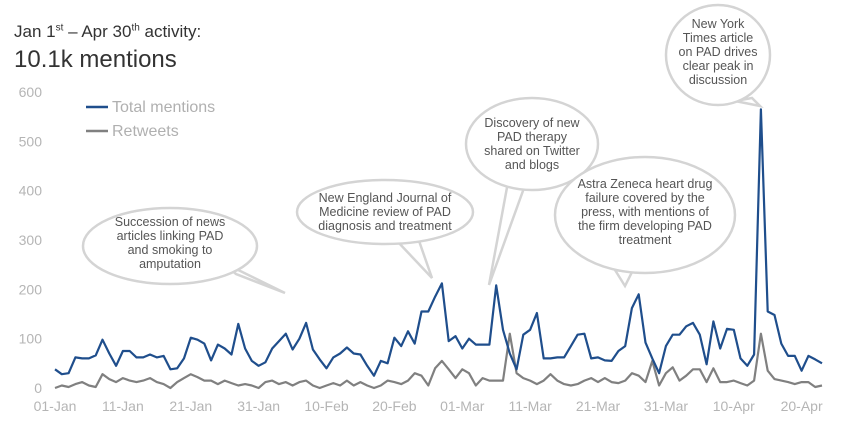 The width and height of the screenshot is (865, 422). I want to click on annotation-text: New England Journal of, so click(385, 198).